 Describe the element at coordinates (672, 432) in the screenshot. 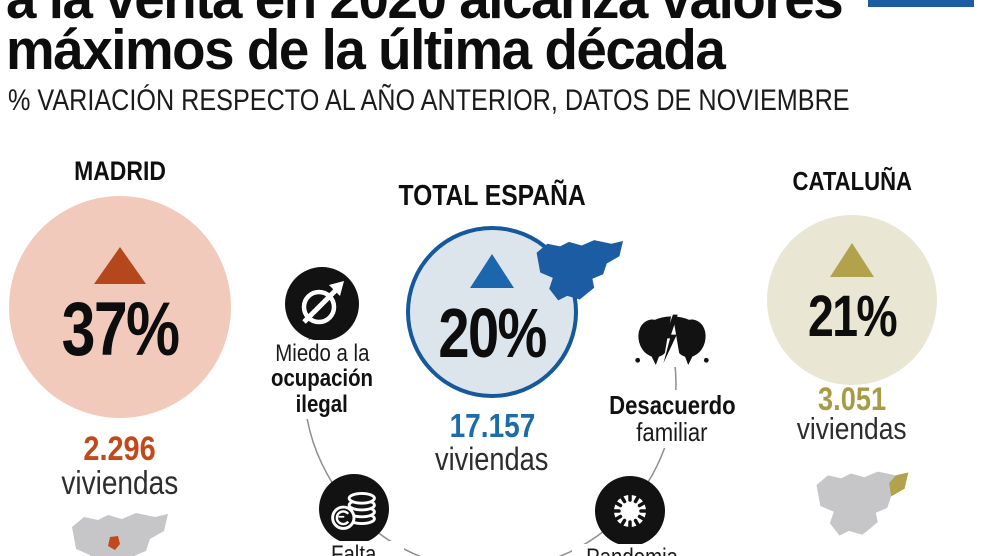

I see `reason-family-line2: familiar` at that location.